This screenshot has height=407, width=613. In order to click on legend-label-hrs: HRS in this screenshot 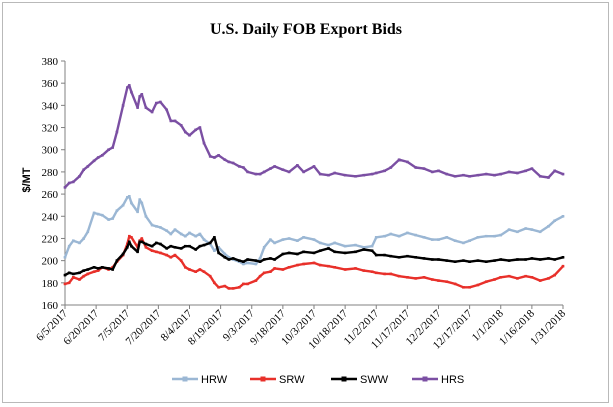, I will do `click(452, 380)`.